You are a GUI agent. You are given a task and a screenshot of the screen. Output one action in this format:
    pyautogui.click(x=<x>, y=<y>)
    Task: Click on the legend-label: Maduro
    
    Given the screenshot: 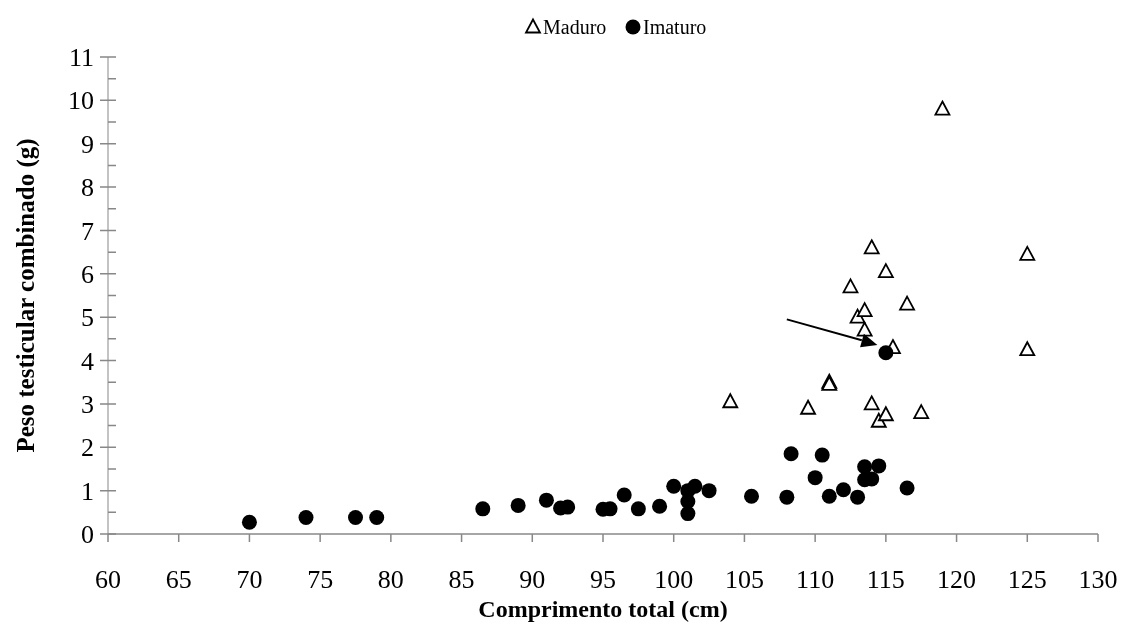 What is the action you would take?
    pyautogui.click(x=575, y=27)
    